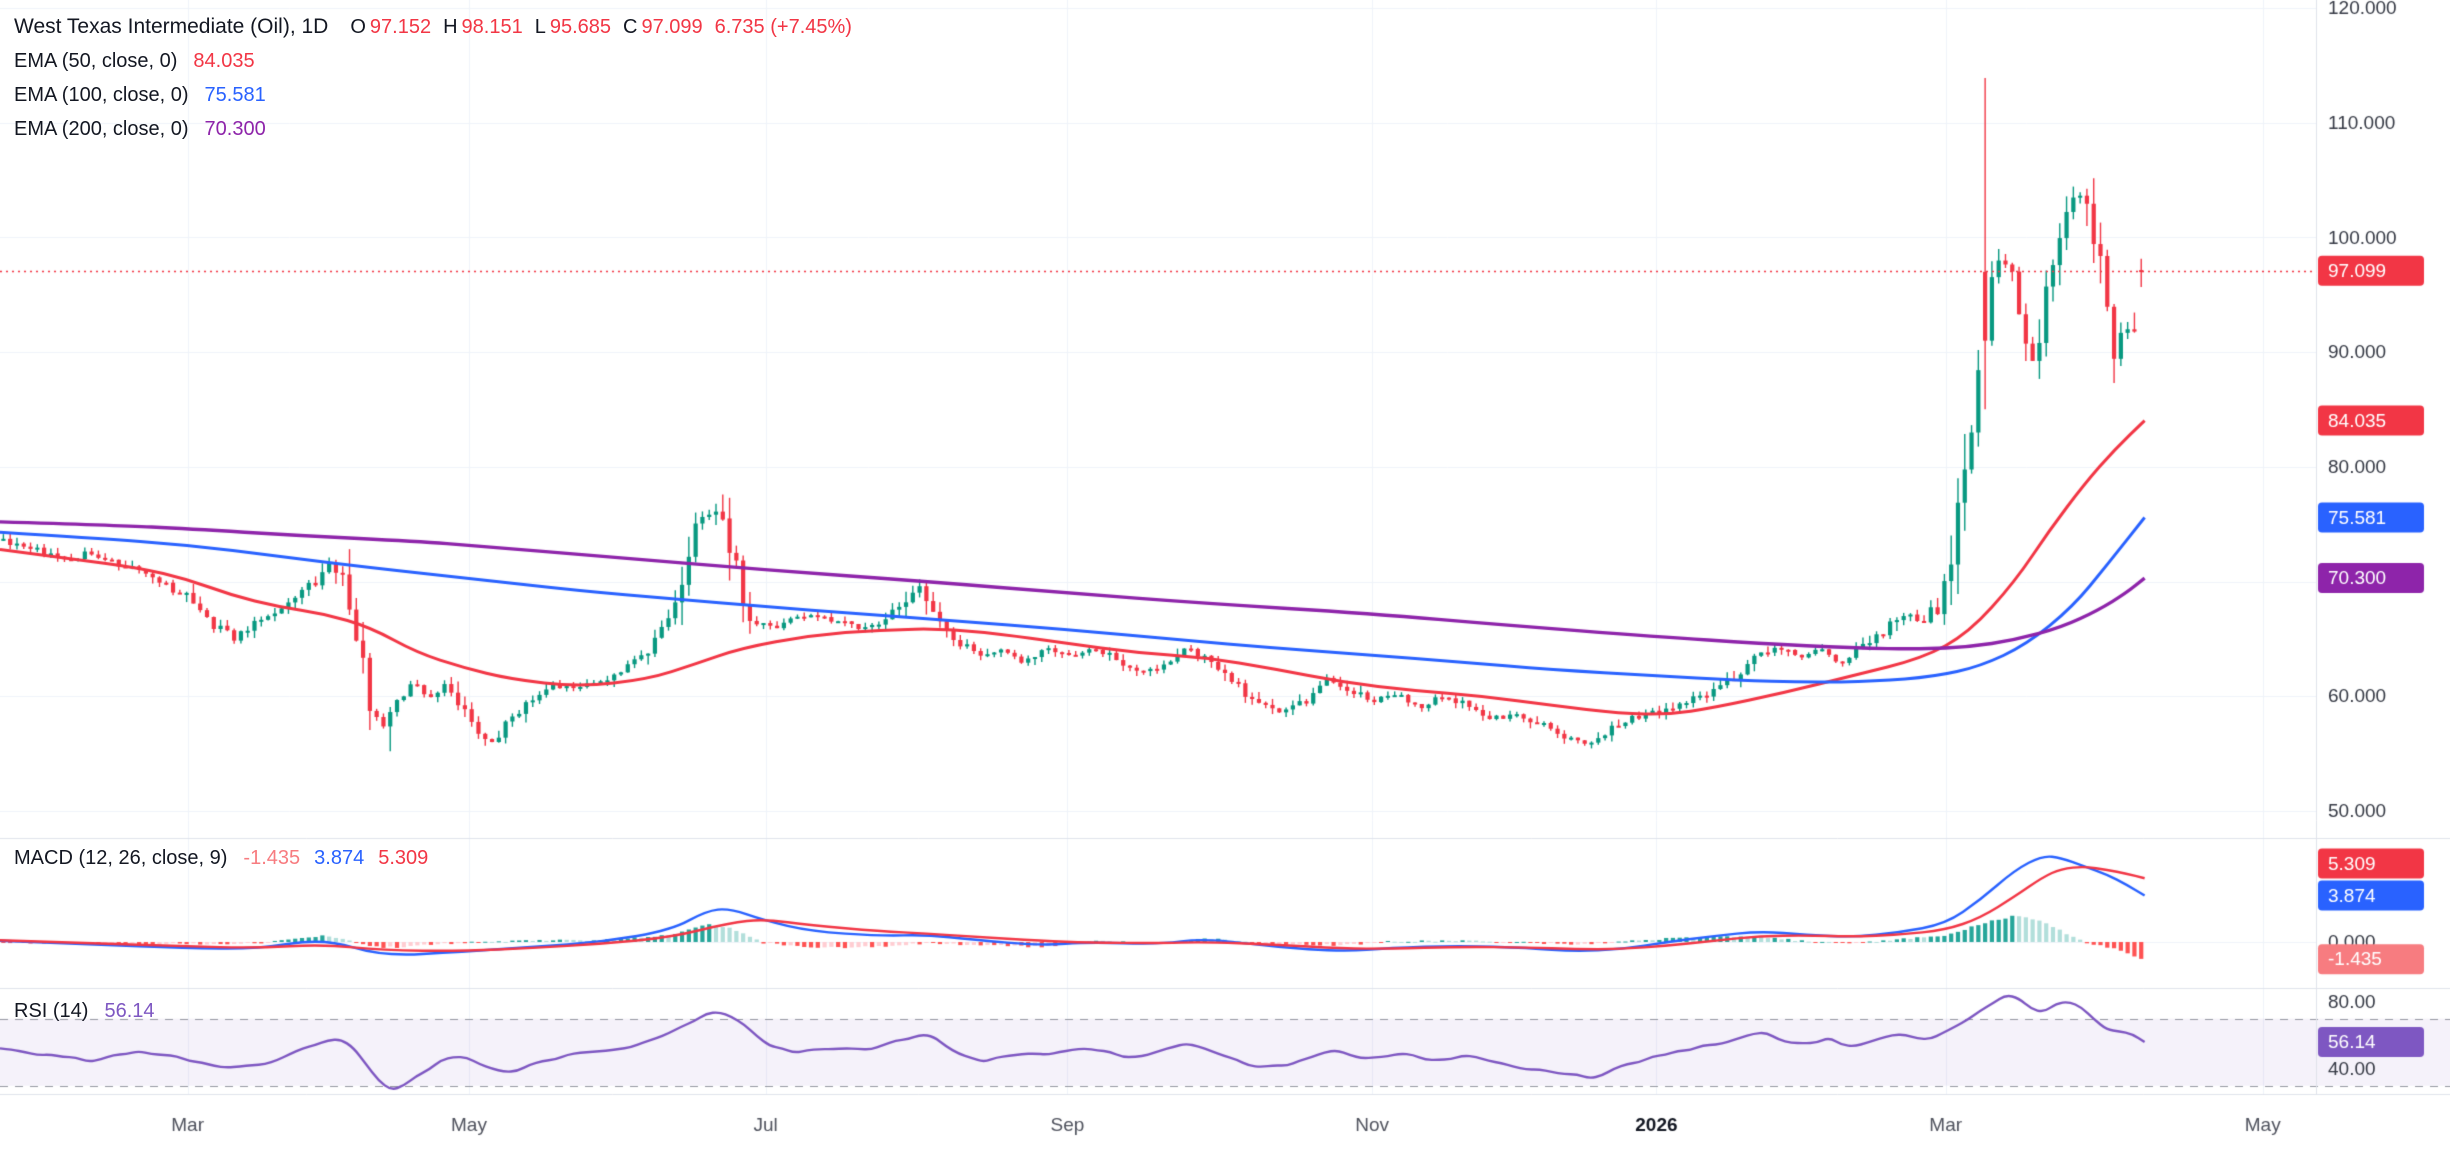 This screenshot has height=1156, width=2450. What do you see at coordinates (433, 95) in the screenshot?
I see `indicator-row-ema100: EMA (100, close, 0) 75.581` at bounding box center [433, 95].